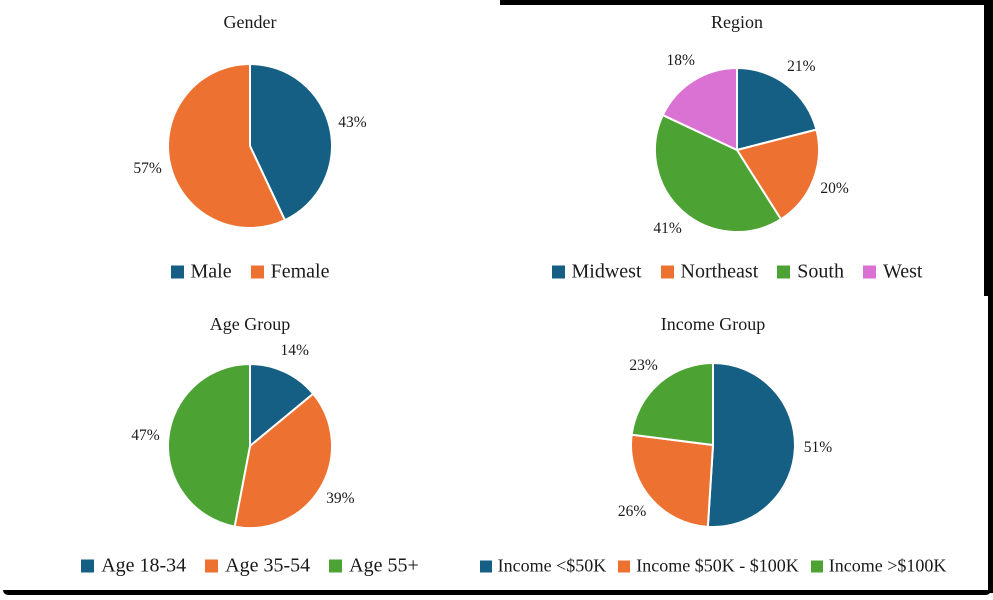 This screenshot has width=993, height=600. Describe the element at coordinates (699, 109) in the screenshot. I see `pie-slice-west` at that location.